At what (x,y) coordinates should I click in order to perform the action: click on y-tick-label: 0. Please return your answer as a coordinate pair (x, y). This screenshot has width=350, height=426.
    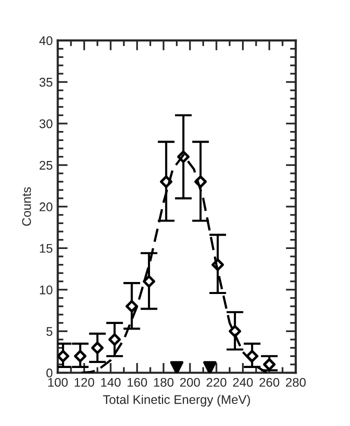
    Looking at the image, I should click on (49, 373).